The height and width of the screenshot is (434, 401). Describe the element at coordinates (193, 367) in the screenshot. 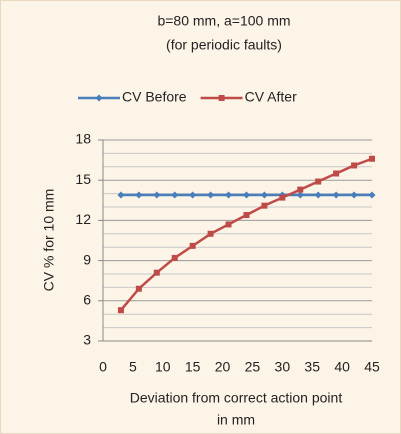

I see `x-tick-label: 15` at that location.